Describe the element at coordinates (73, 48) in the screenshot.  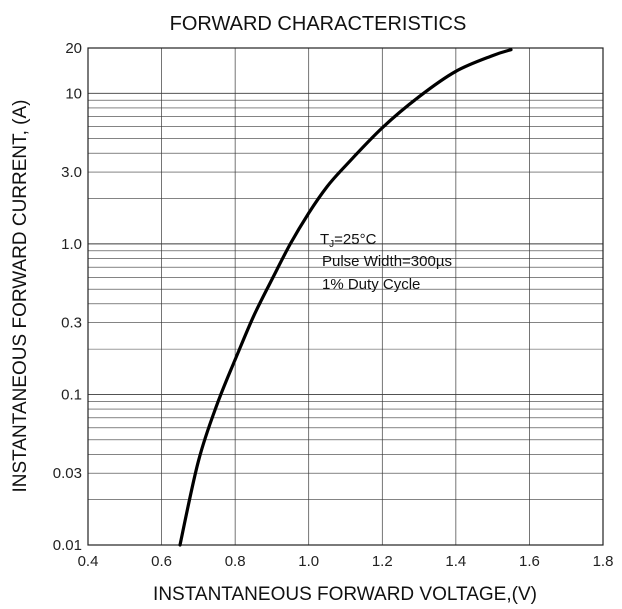
I see `y-tick-label: 20` at that location.